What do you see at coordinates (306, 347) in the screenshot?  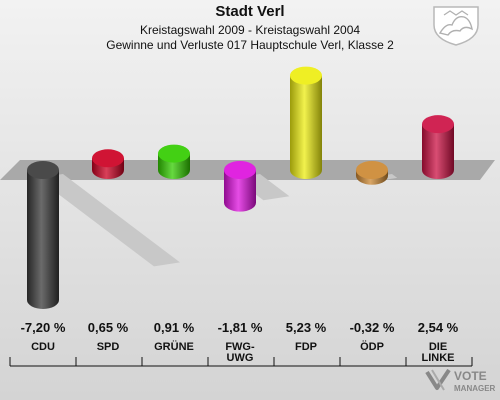 I see `category-label-fdp: FDP` at bounding box center [306, 347].